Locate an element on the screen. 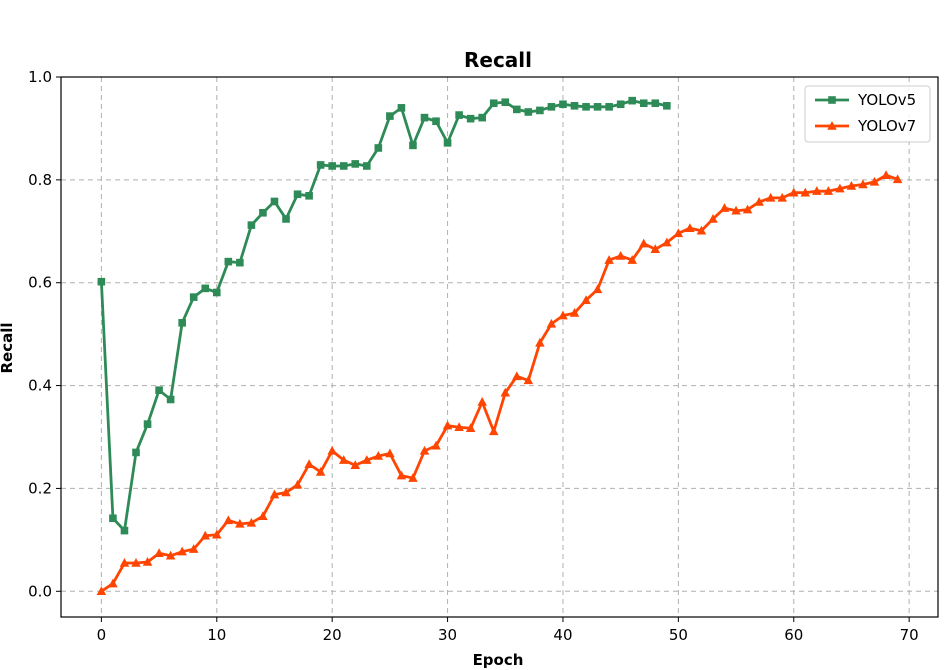 Image resolution: width=944 pixels, height=670 pixels. legend-item-yolov7: YOLOv7 is located at coordinates (865, 126).